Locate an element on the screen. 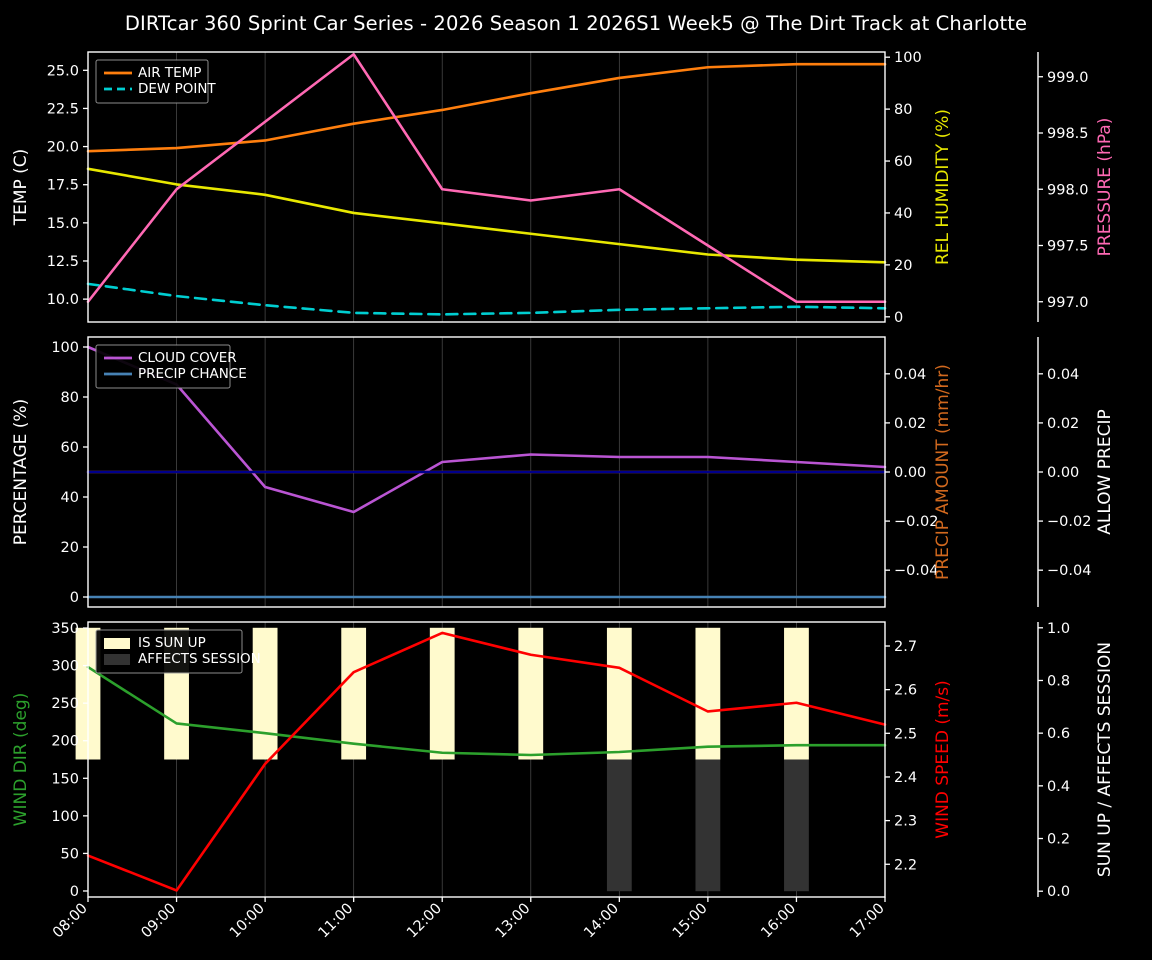  axis-tick-label: 25.0 is located at coordinates (63, 71).